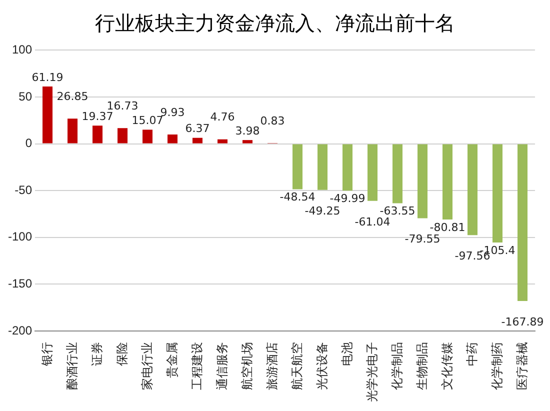 The image size is (550, 411). Describe the element at coordinates (271, 366) in the screenshot. I see `x-tick-label: 旅游酒店` at that location.